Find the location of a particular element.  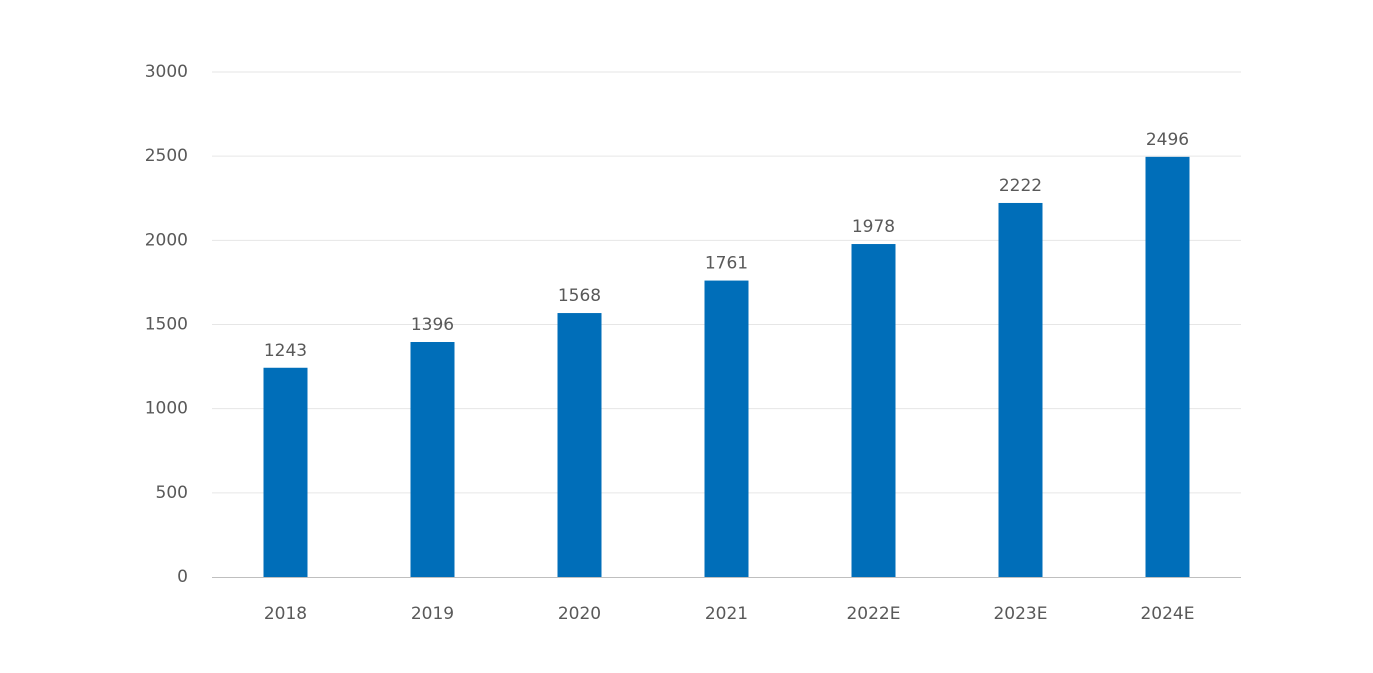

bar-data-label: 2222 is located at coordinates (1020, 186).